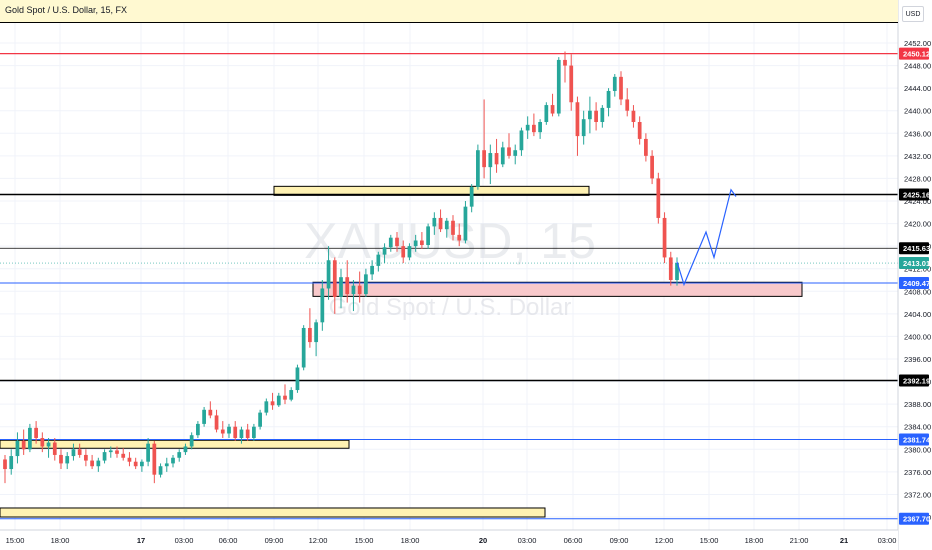  I want to click on time-tick-label: 12:00, so click(664, 540).